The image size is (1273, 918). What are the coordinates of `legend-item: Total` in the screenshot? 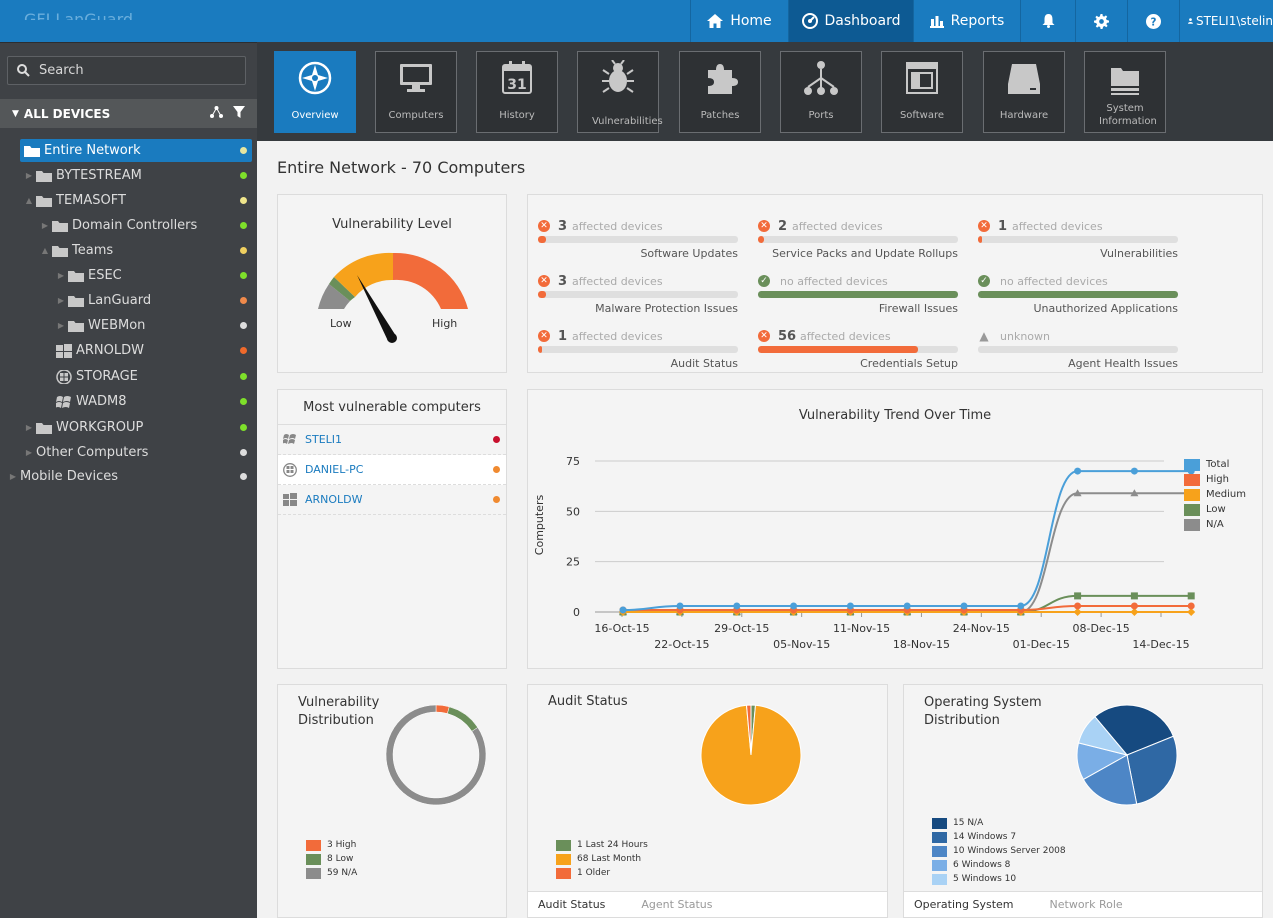 It's located at (1215, 464).